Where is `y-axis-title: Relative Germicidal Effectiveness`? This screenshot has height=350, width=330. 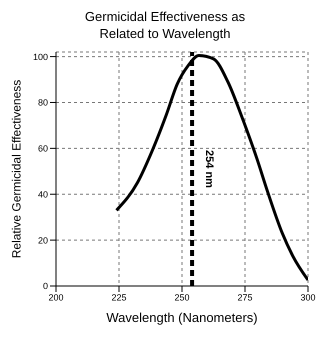
y-axis-title: Relative Germicidal Effectiveness is located at coordinates (16, 169).